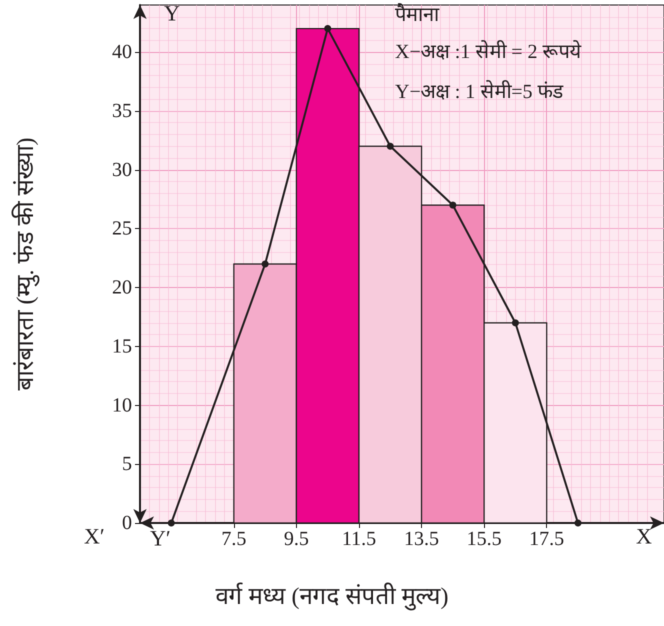 This screenshot has width=664, height=626. Describe the element at coordinates (127, 523) in the screenshot. I see `y-tick-label: 0` at that location.